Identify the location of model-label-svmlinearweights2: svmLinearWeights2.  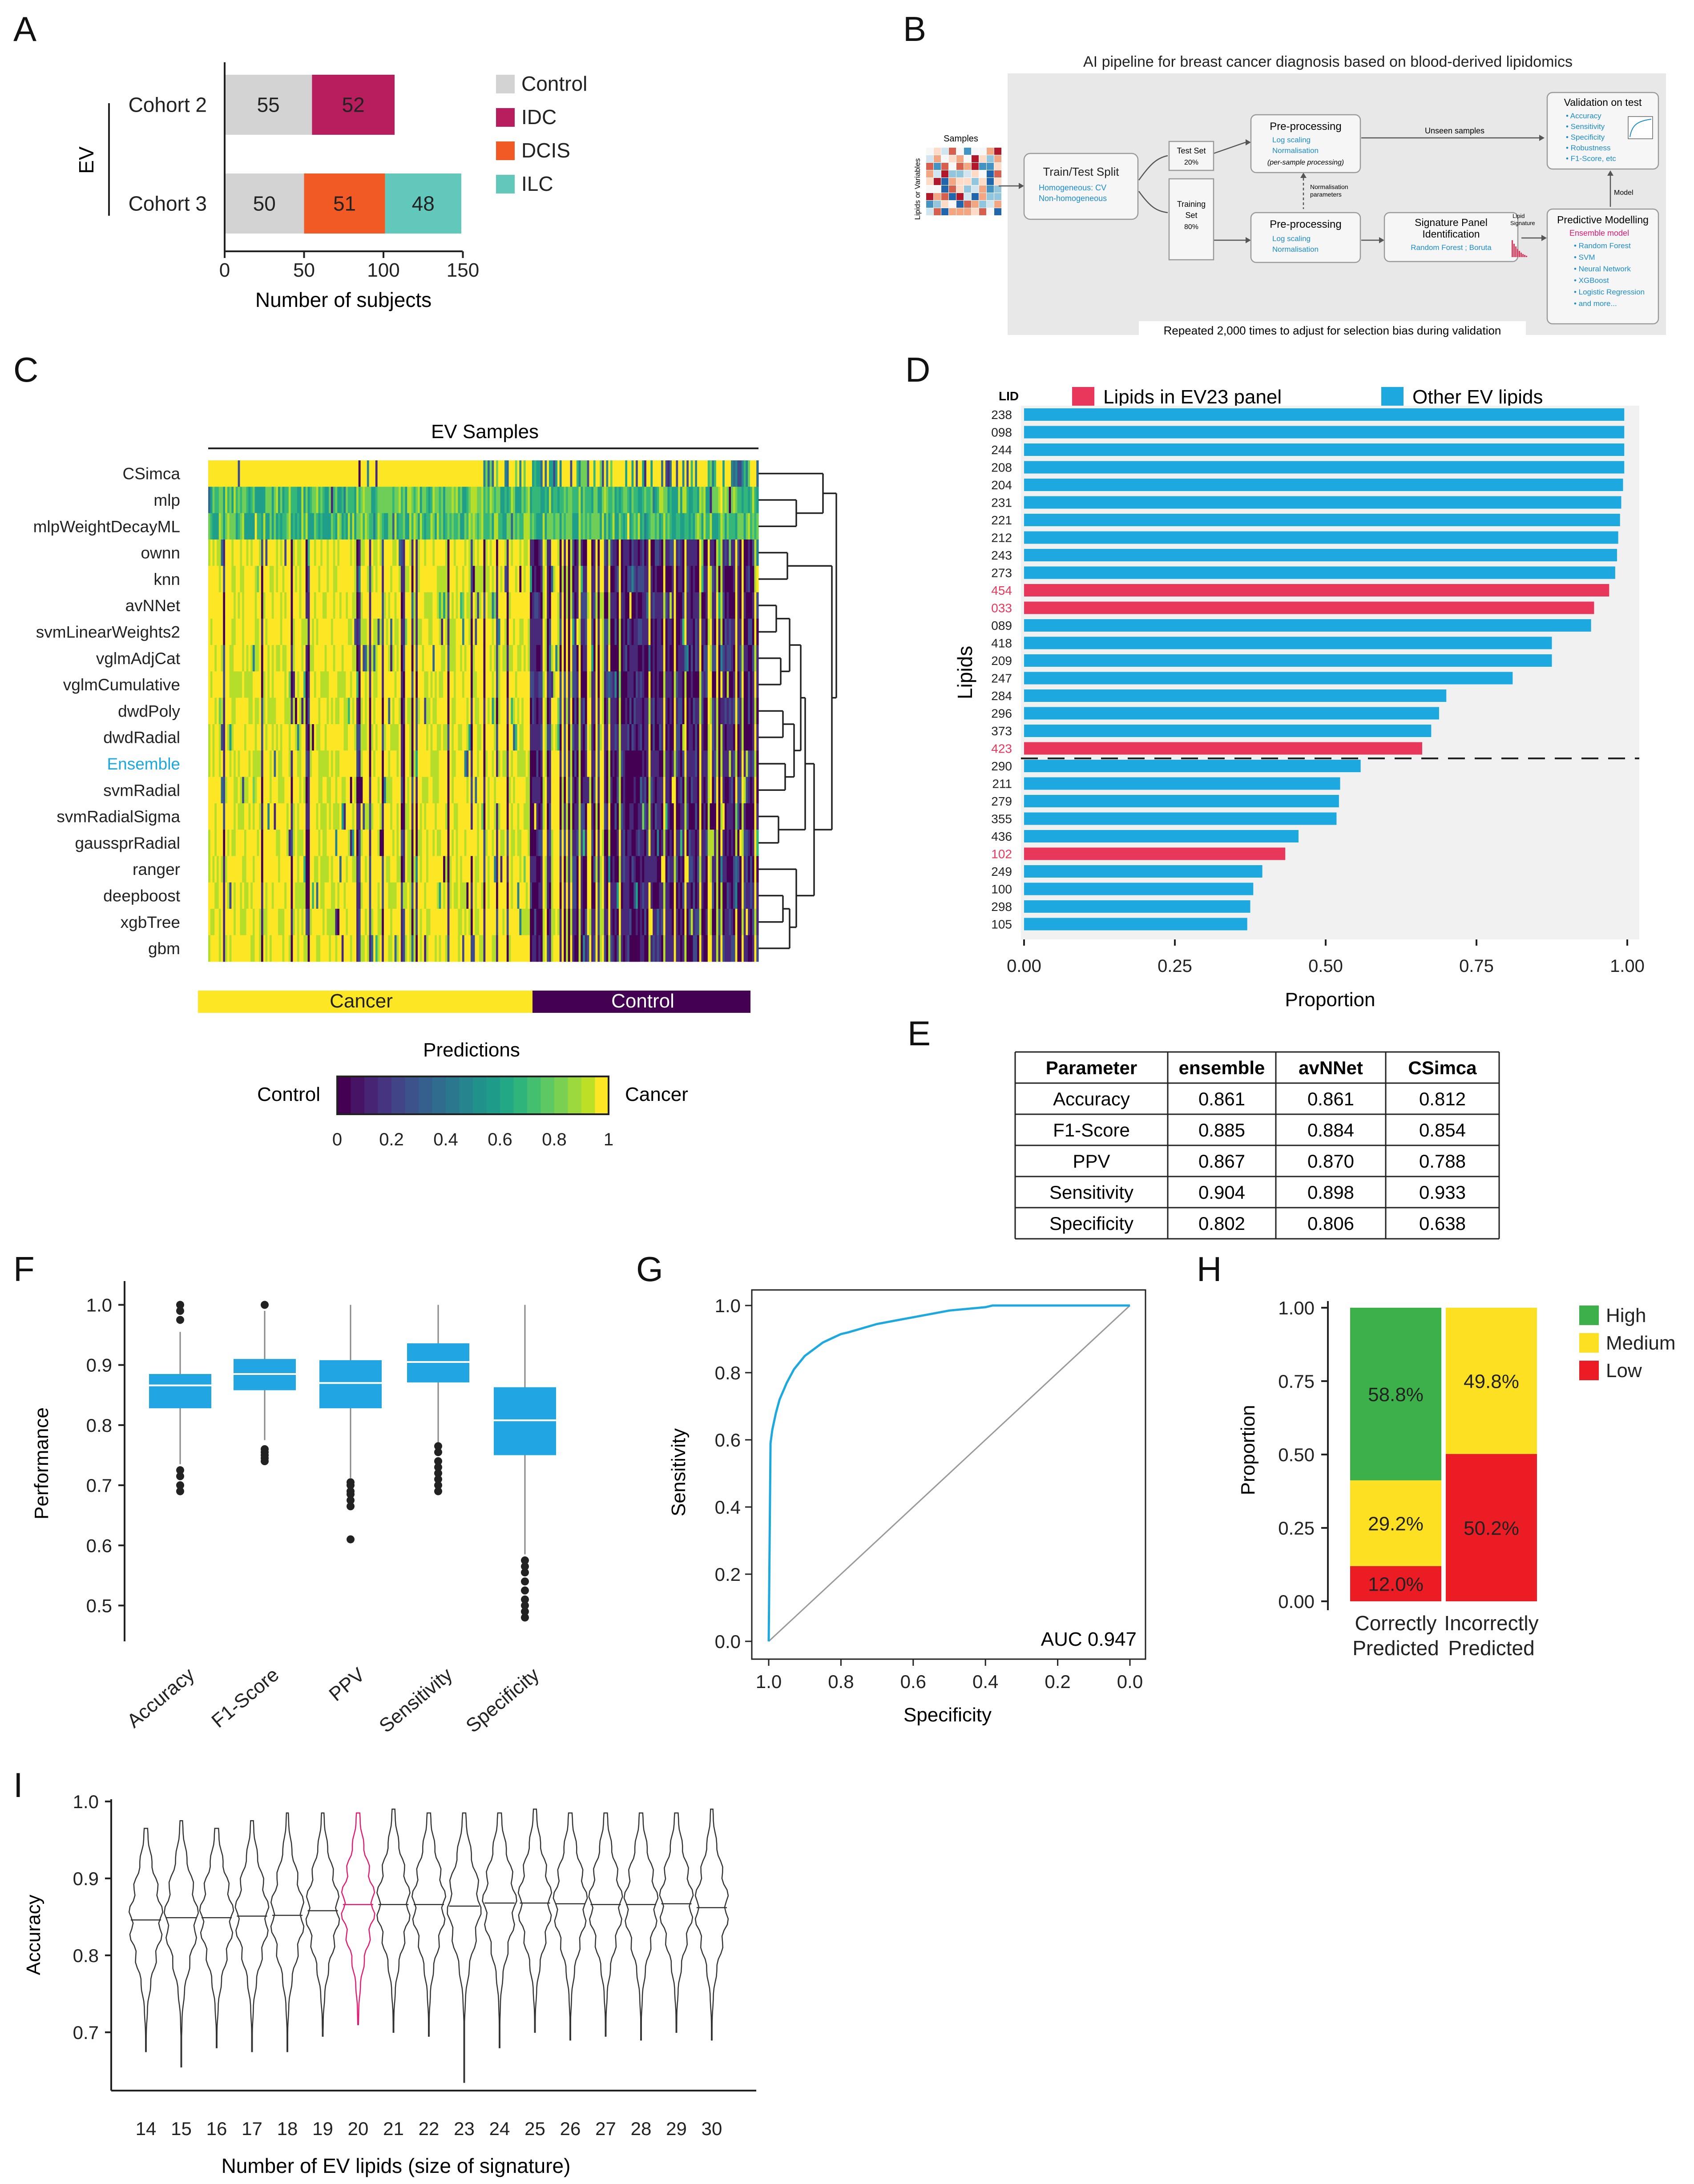
(108, 632).